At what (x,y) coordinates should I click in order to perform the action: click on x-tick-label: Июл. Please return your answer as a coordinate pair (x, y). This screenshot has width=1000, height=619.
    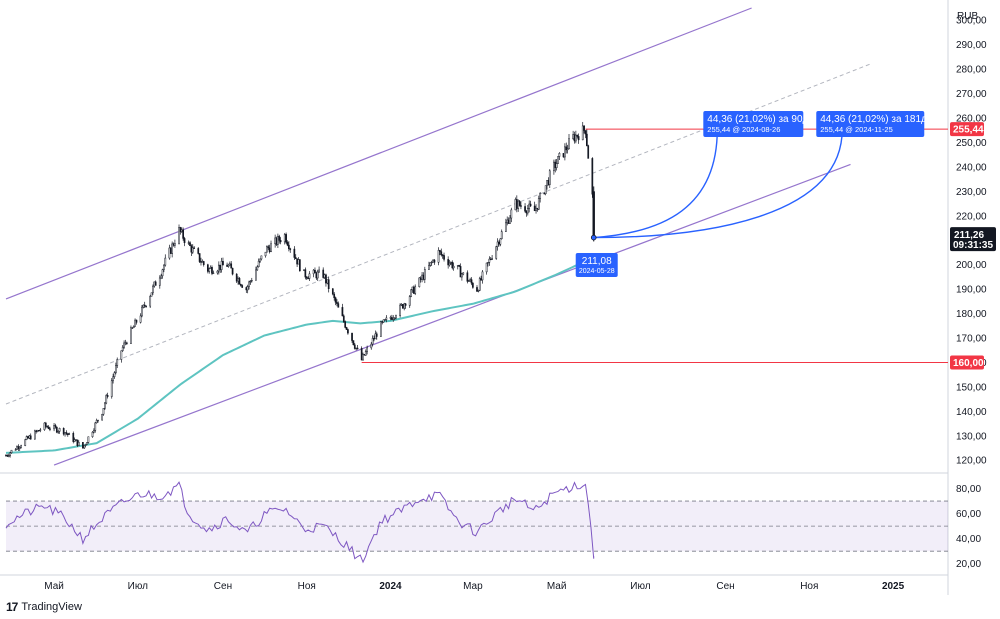
    Looking at the image, I should click on (138, 586).